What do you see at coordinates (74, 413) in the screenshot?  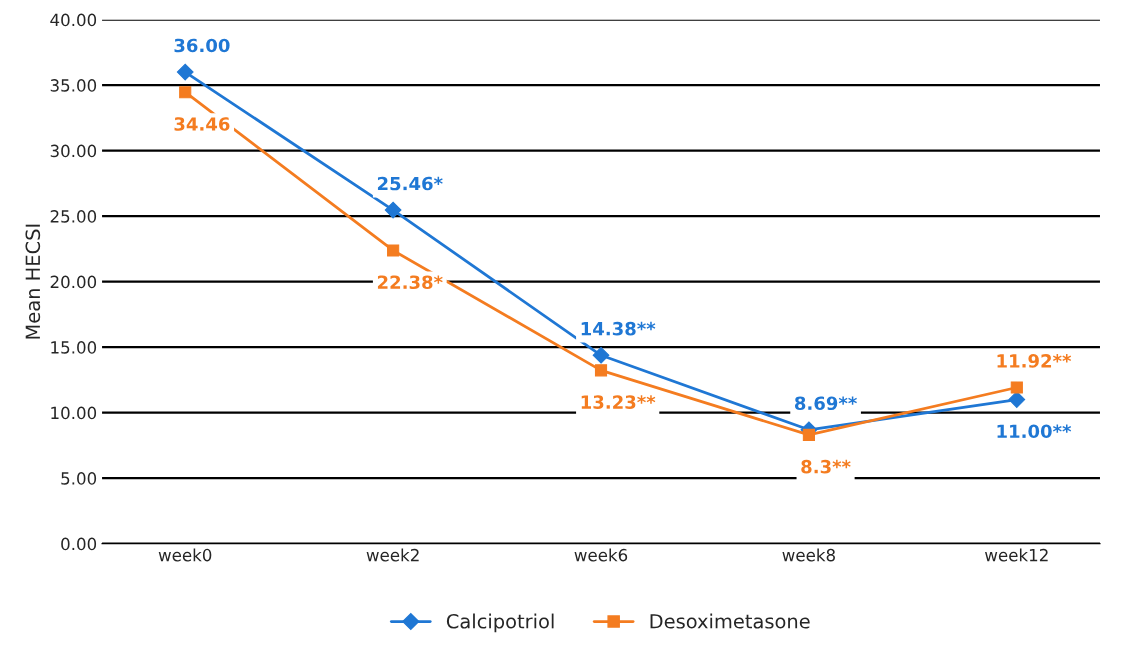 I see `y-tick-label: 10.00` at bounding box center [74, 413].